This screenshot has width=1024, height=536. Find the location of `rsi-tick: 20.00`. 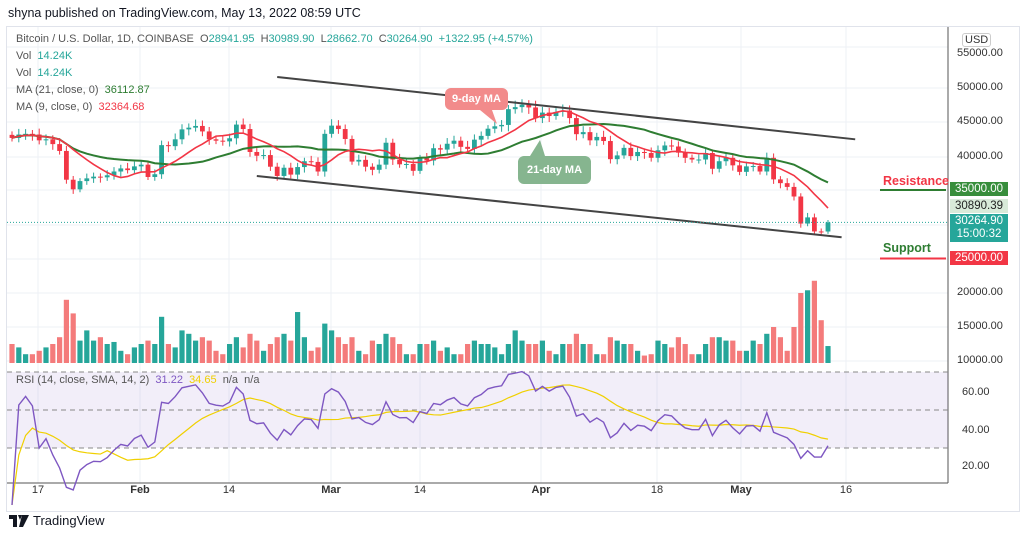

rsi-tick: 20.00 is located at coordinates (976, 466).